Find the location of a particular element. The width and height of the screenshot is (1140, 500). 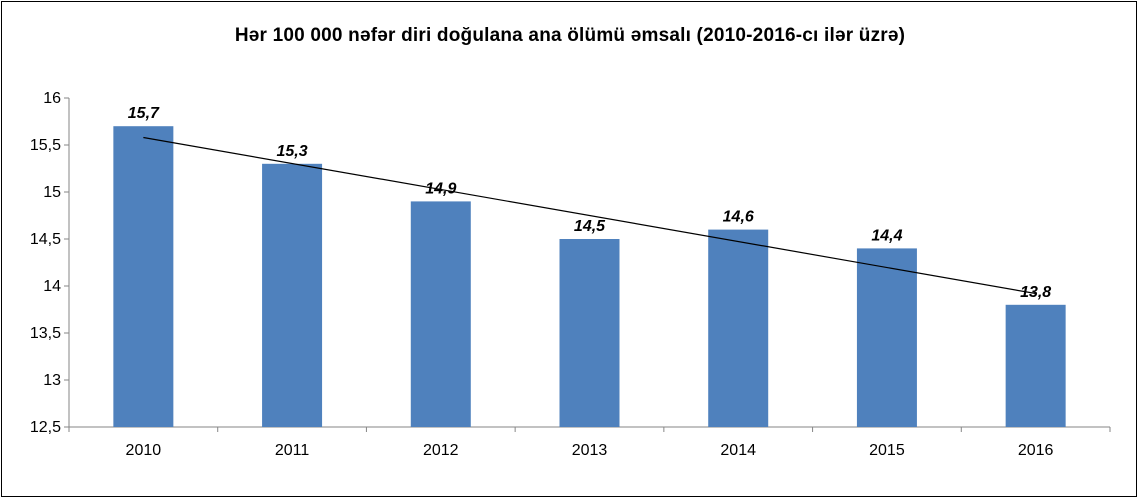

x-tick-label: 2014 is located at coordinates (738, 450).